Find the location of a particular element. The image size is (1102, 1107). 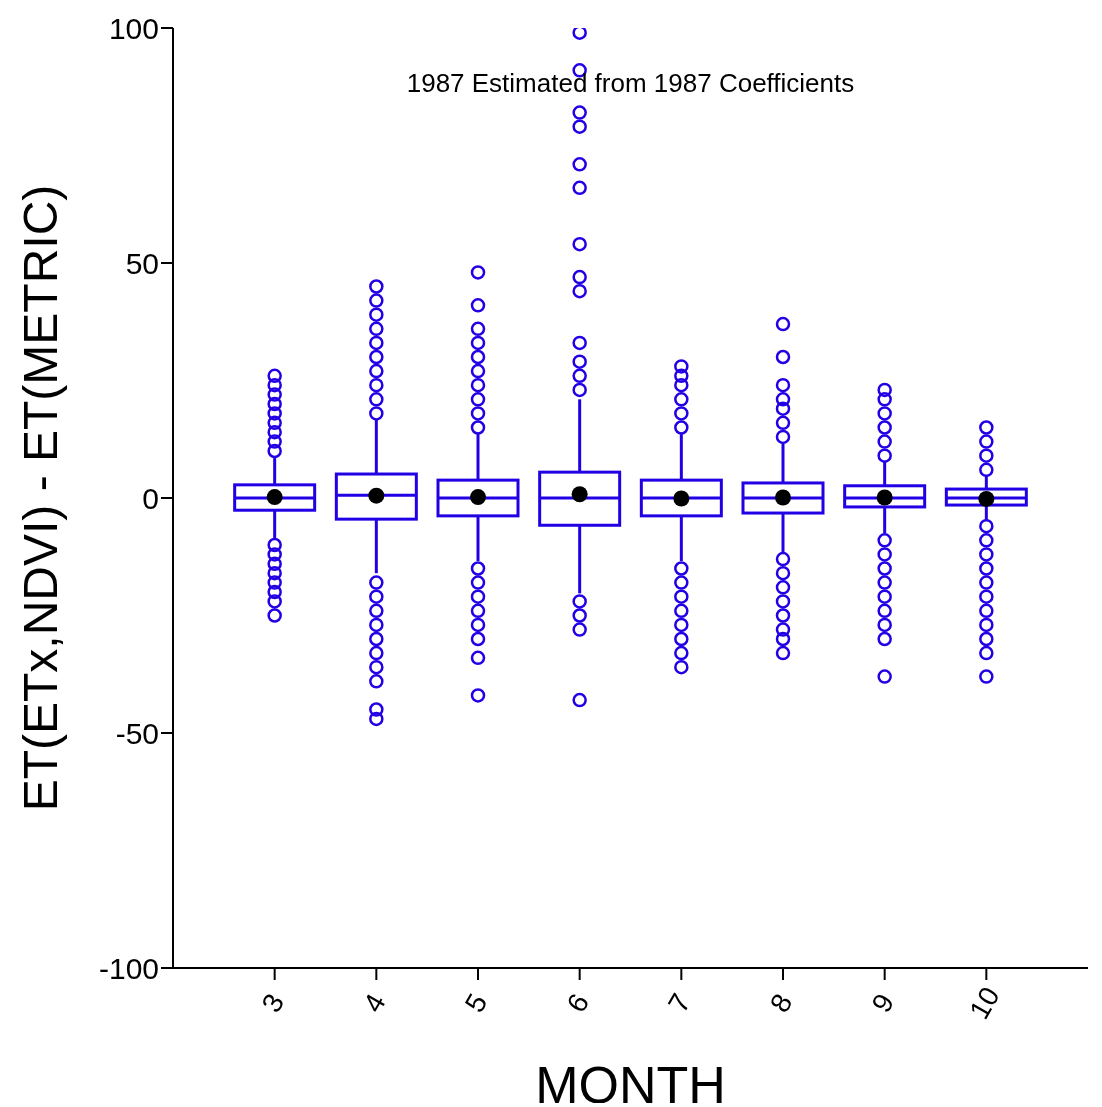

x-tick-label: 3 is located at coordinates (273, 1003).